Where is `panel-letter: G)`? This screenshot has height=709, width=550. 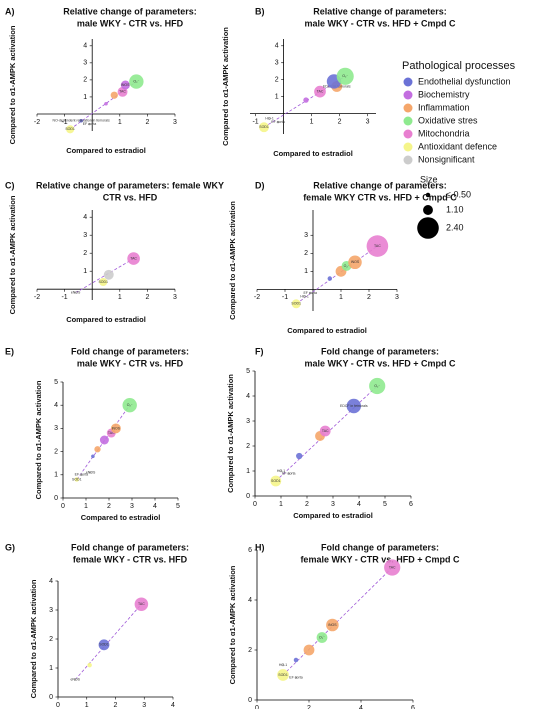
panel-letter: G) is located at coordinates (10, 547).